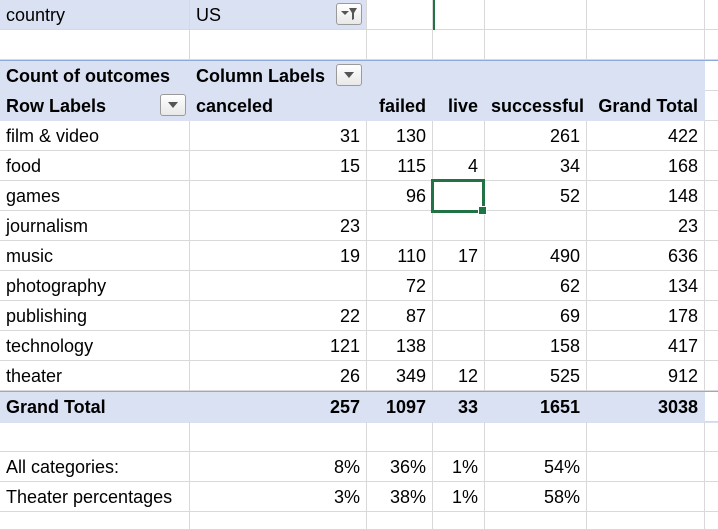  What do you see at coordinates (278, 136) in the screenshot?
I see `value-cell: 31` at bounding box center [278, 136].